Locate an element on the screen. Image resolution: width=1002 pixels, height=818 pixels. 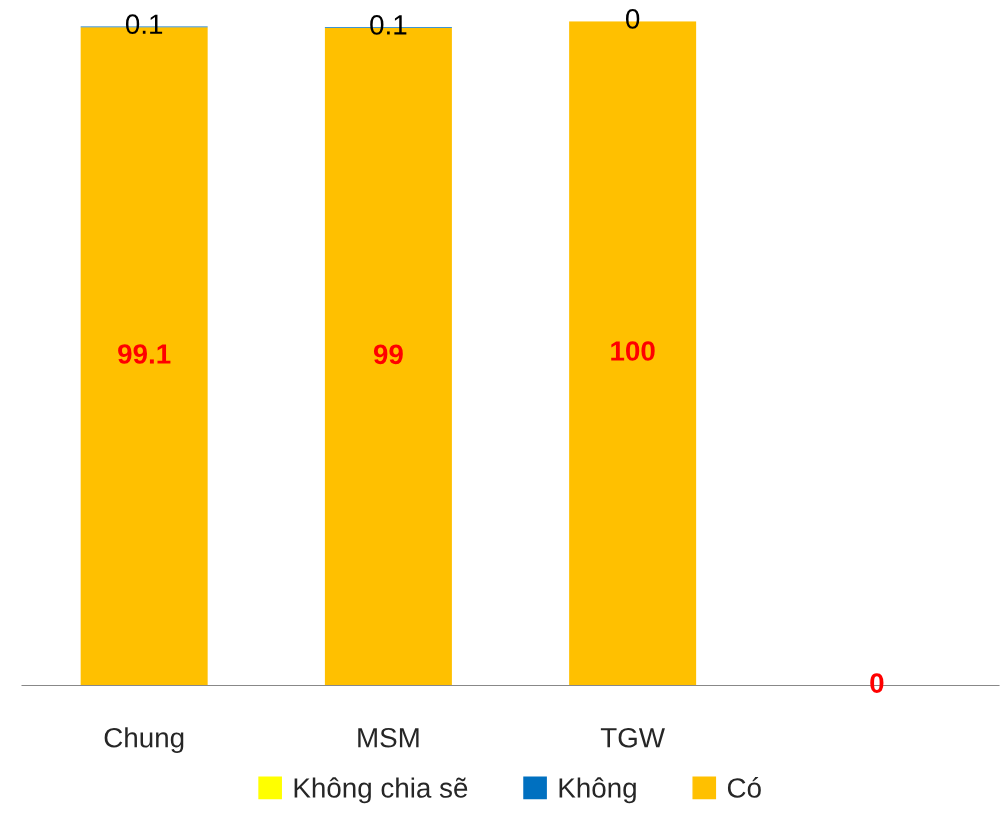
x-tick-label: Chung is located at coordinates (144, 740).